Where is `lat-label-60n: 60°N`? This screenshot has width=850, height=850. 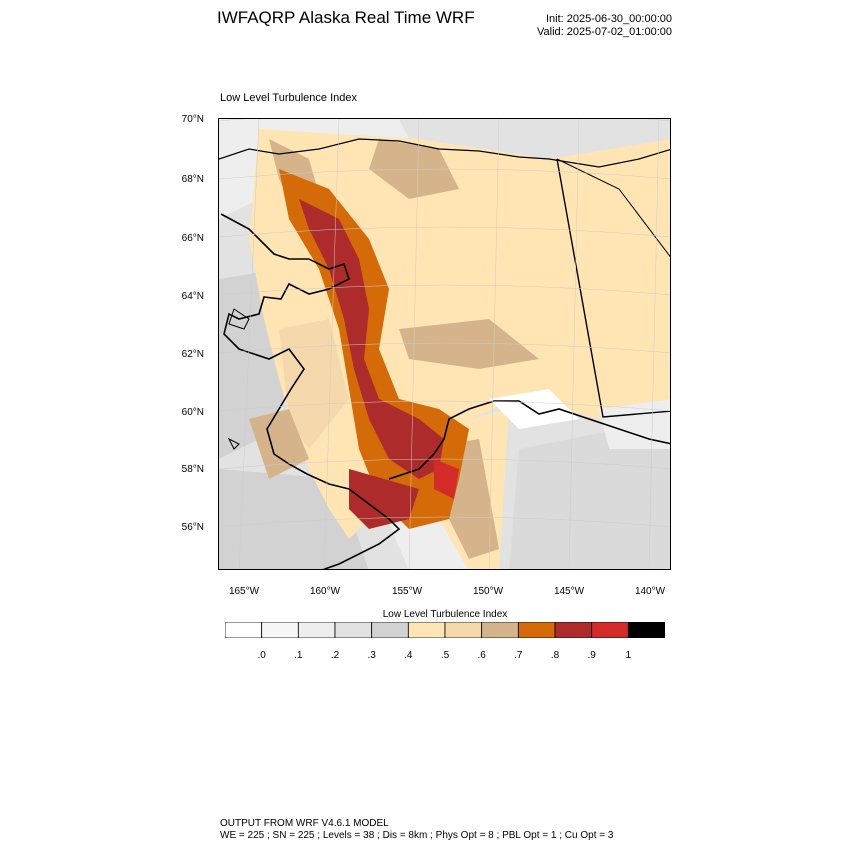 lat-label-60n: 60°N is located at coordinates (192, 412).